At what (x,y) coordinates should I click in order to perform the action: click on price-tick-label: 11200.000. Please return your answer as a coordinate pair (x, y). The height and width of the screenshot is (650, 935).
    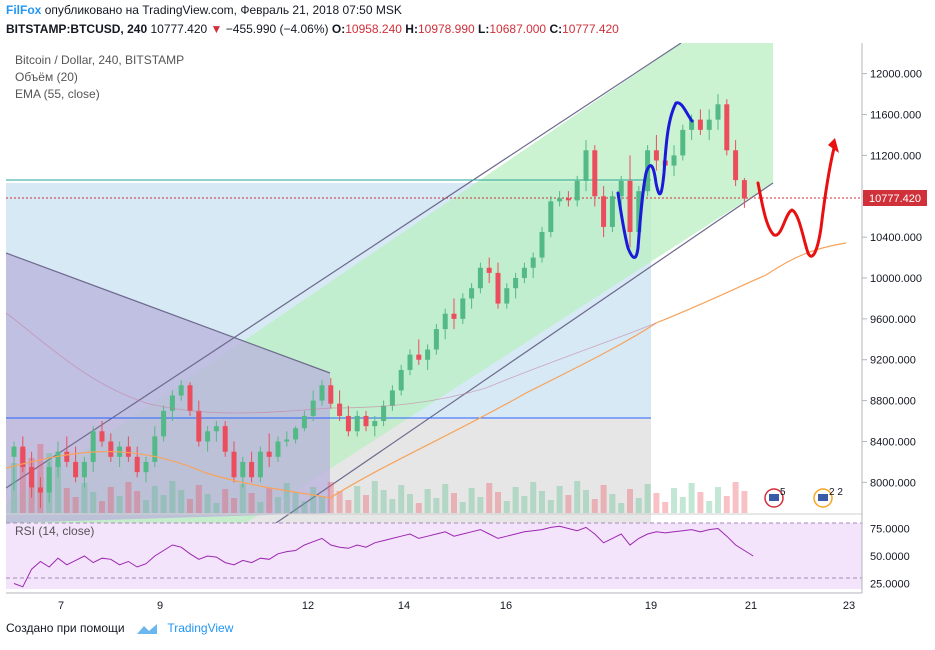
    Looking at the image, I should click on (895, 156).